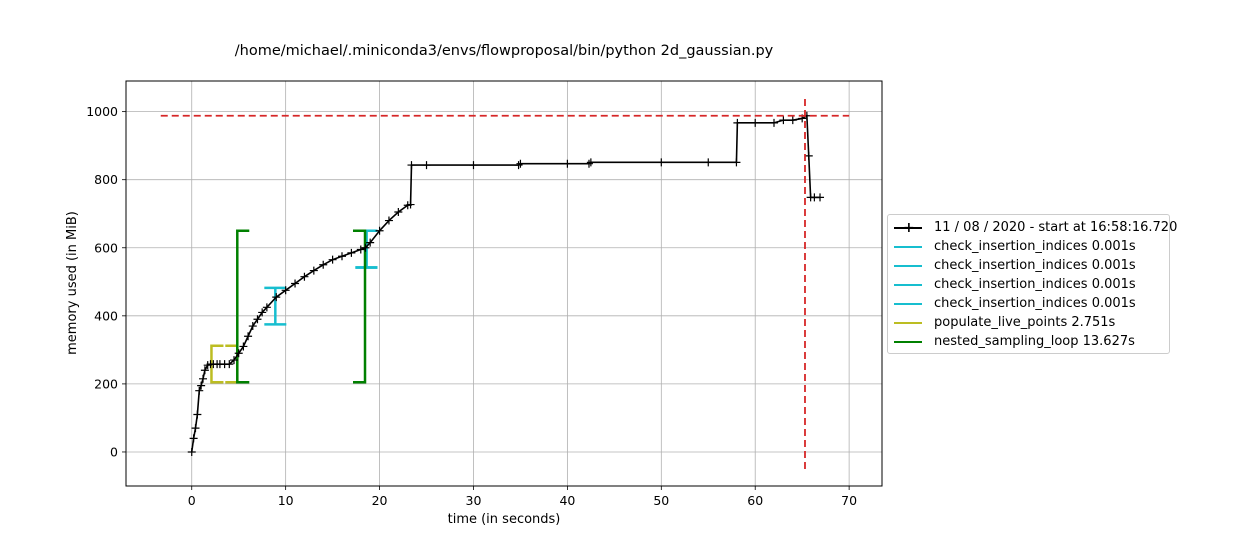 This screenshot has width=1260, height=540. What do you see at coordinates (114, 451) in the screenshot?
I see `y-tick-label: 0` at bounding box center [114, 451].